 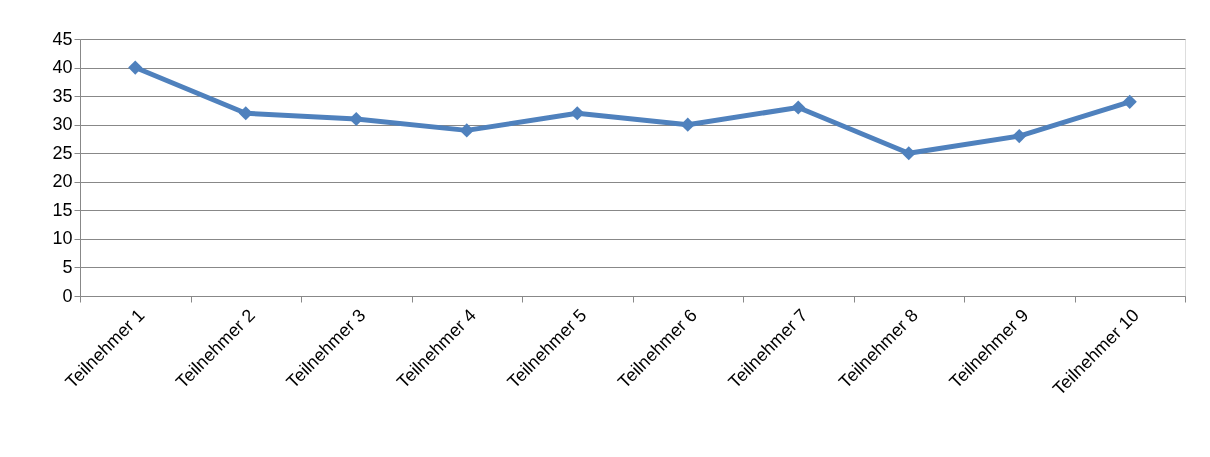 What do you see at coordinates (62, 67) in the screenshot?
I see `y-tick-label: 40` at bounding box center [62, 67].